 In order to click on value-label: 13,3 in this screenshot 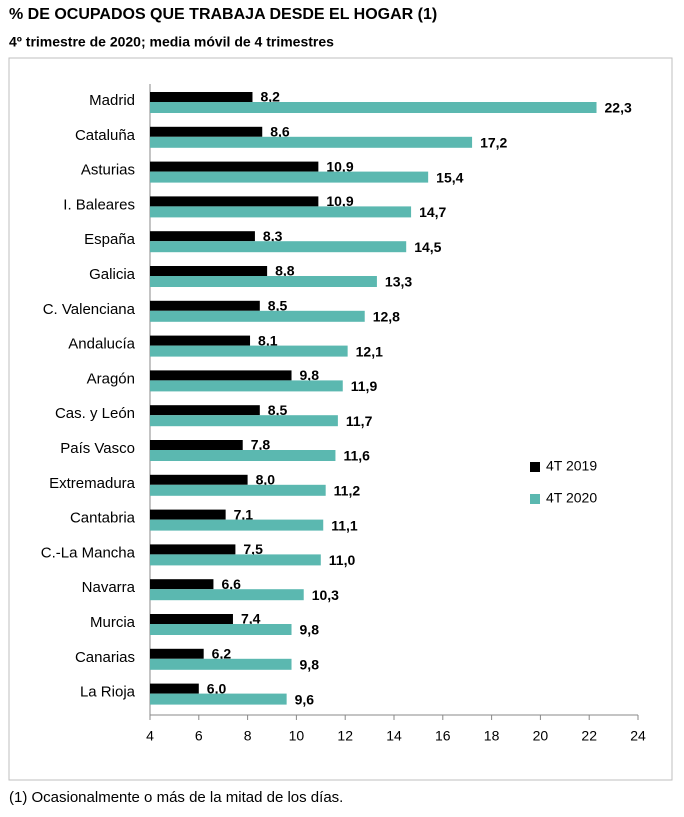, I will do `click(398, 282)`.